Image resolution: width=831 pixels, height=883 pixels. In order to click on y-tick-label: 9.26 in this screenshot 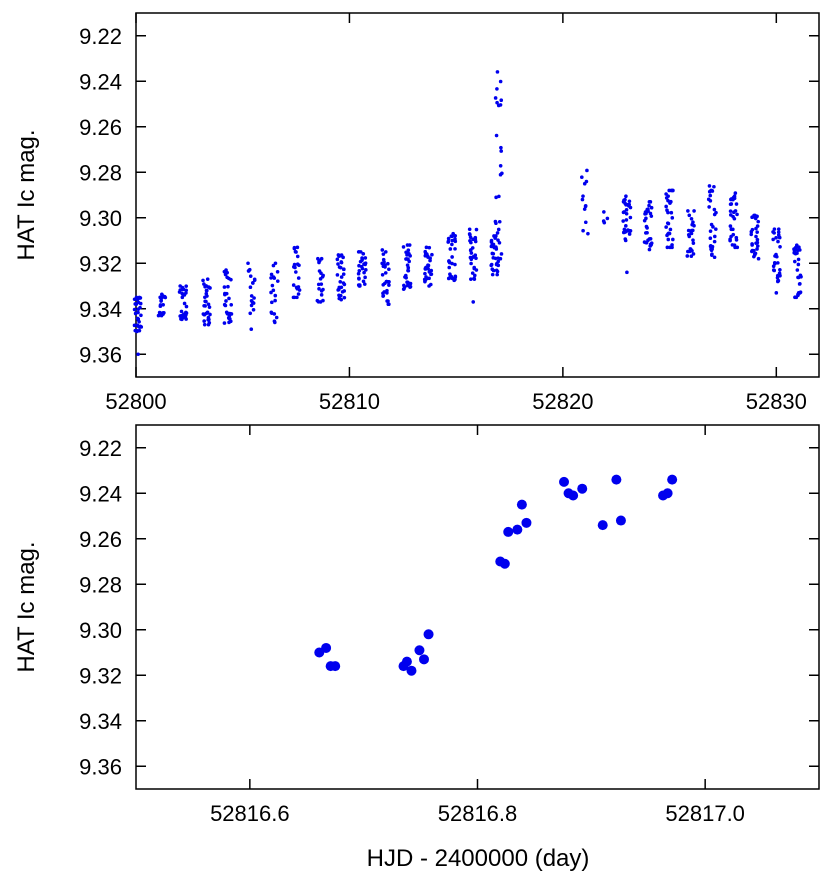, I will do `click(100, 539)`.